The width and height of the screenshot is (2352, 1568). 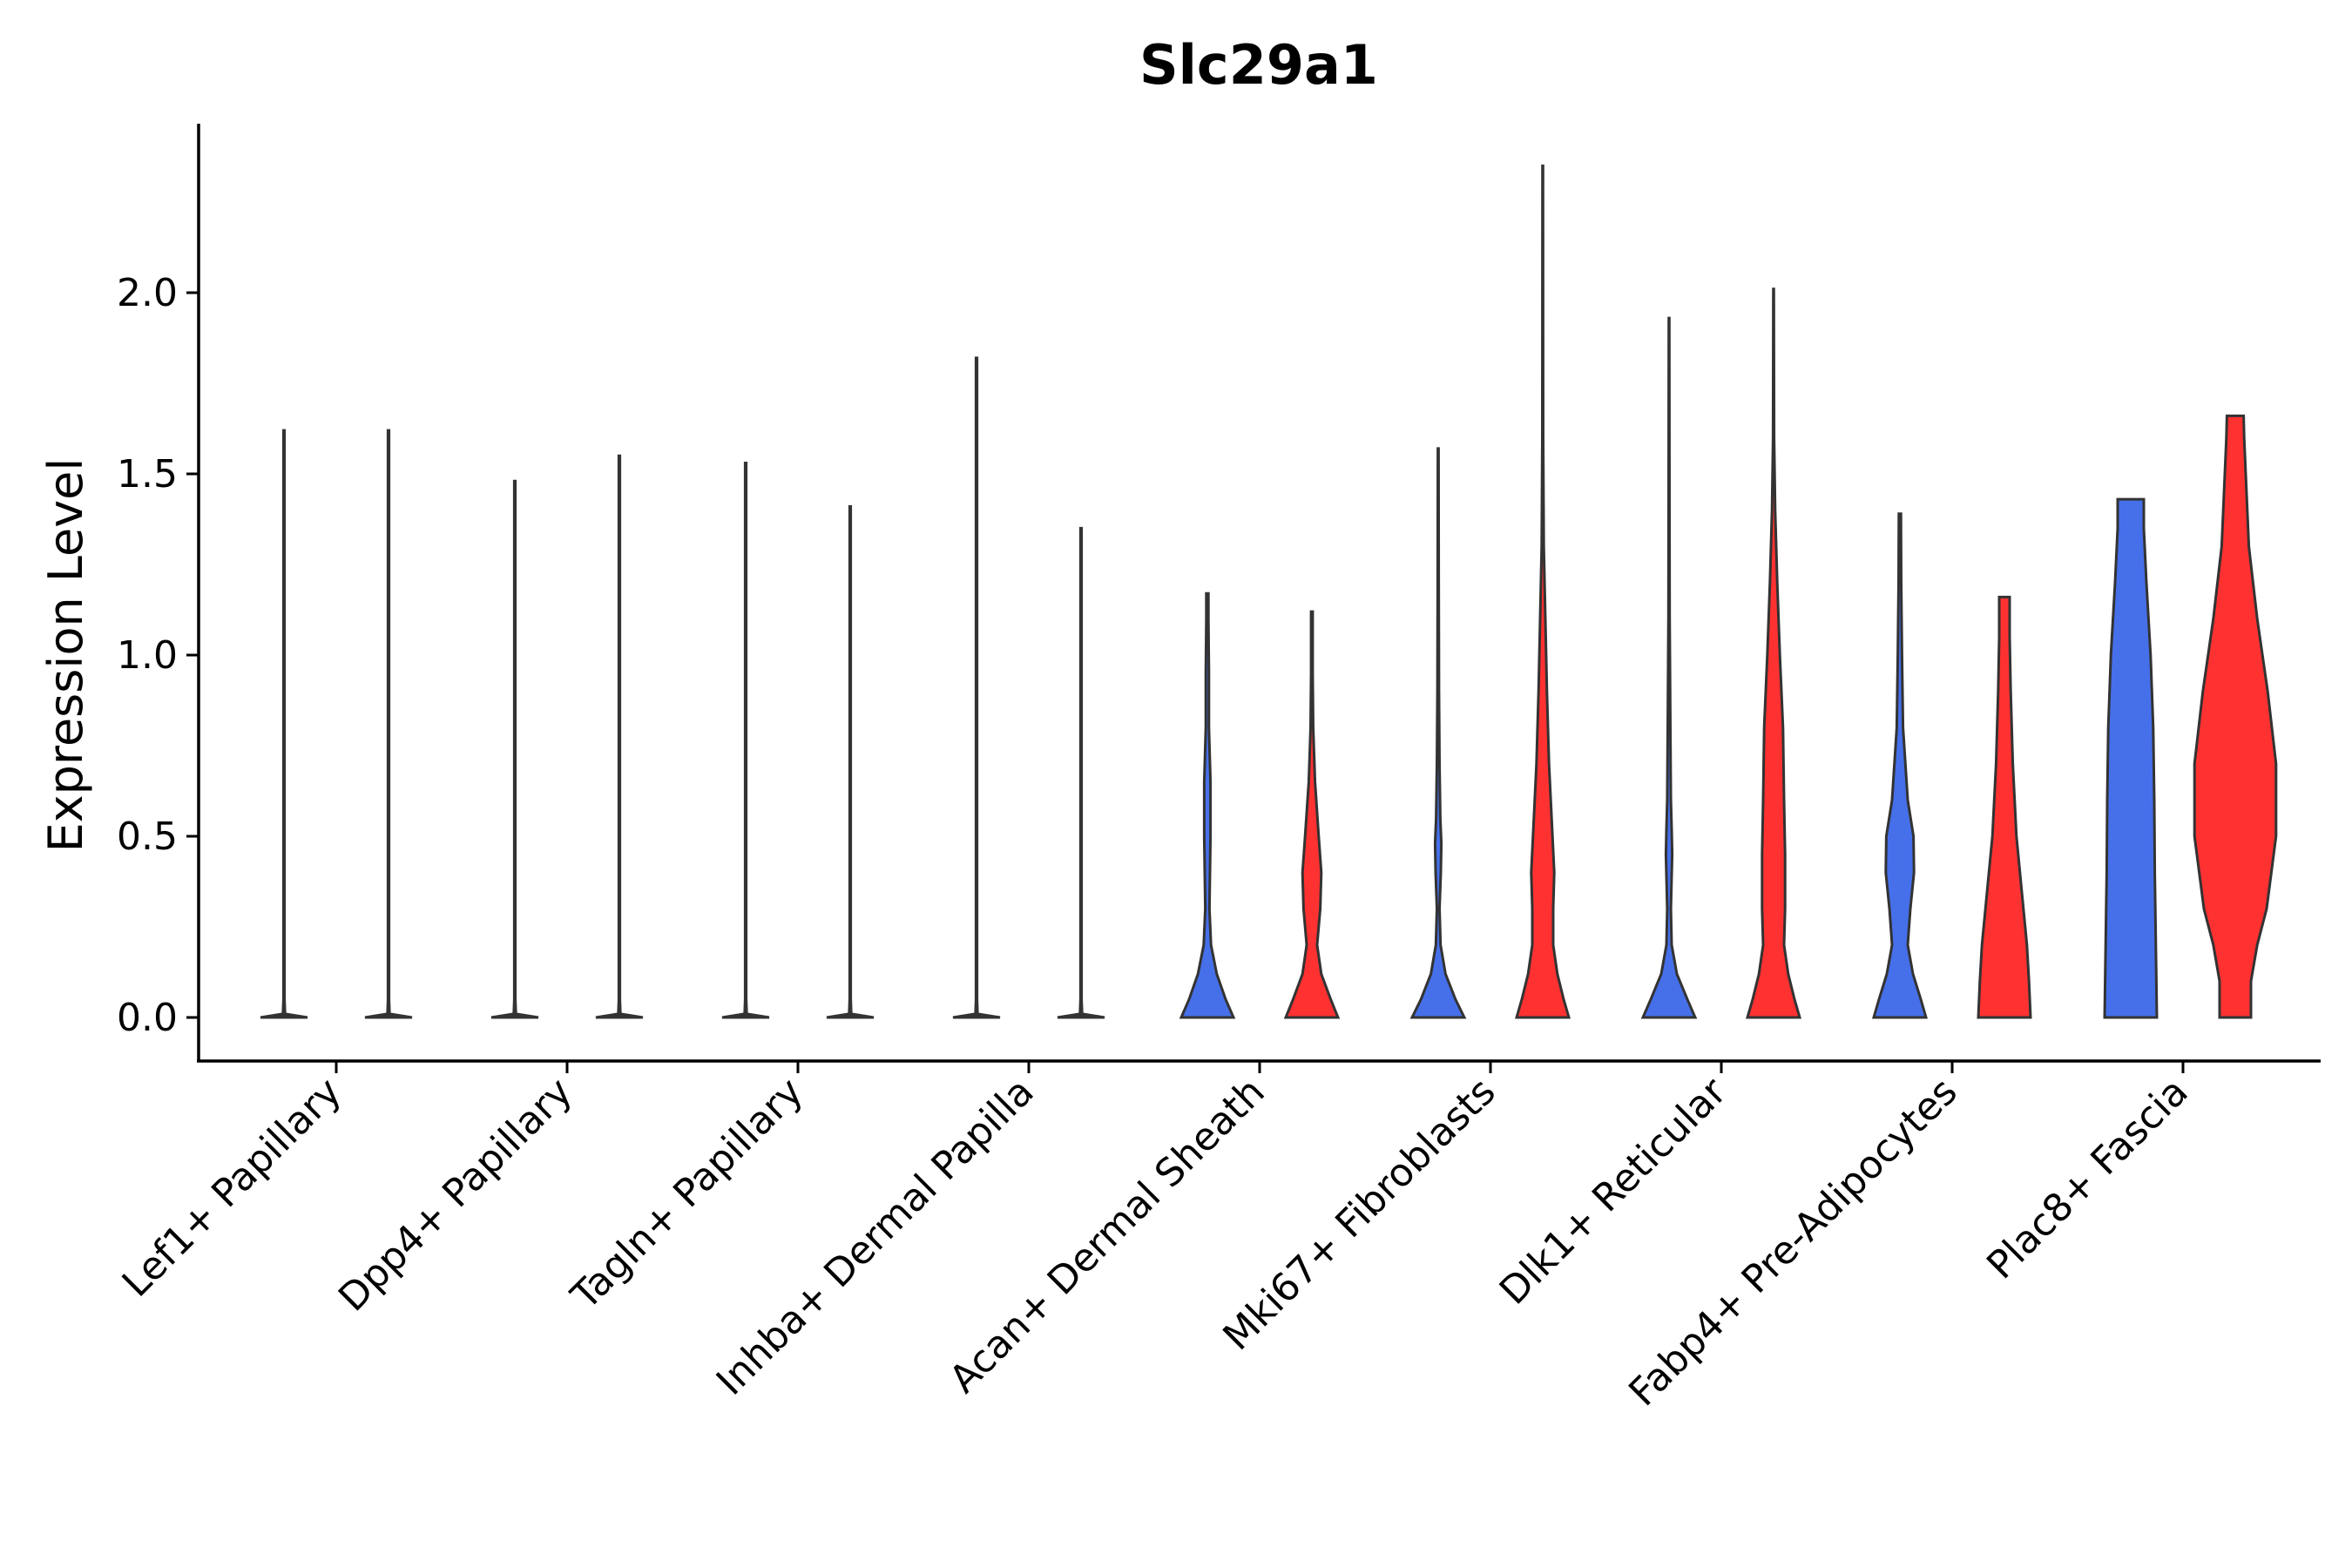 What do you see at coordinates (1207, 805) in the screenshot?
I see `violin-acan-dermal-sheath-a` at bounding box center [1207, 805].